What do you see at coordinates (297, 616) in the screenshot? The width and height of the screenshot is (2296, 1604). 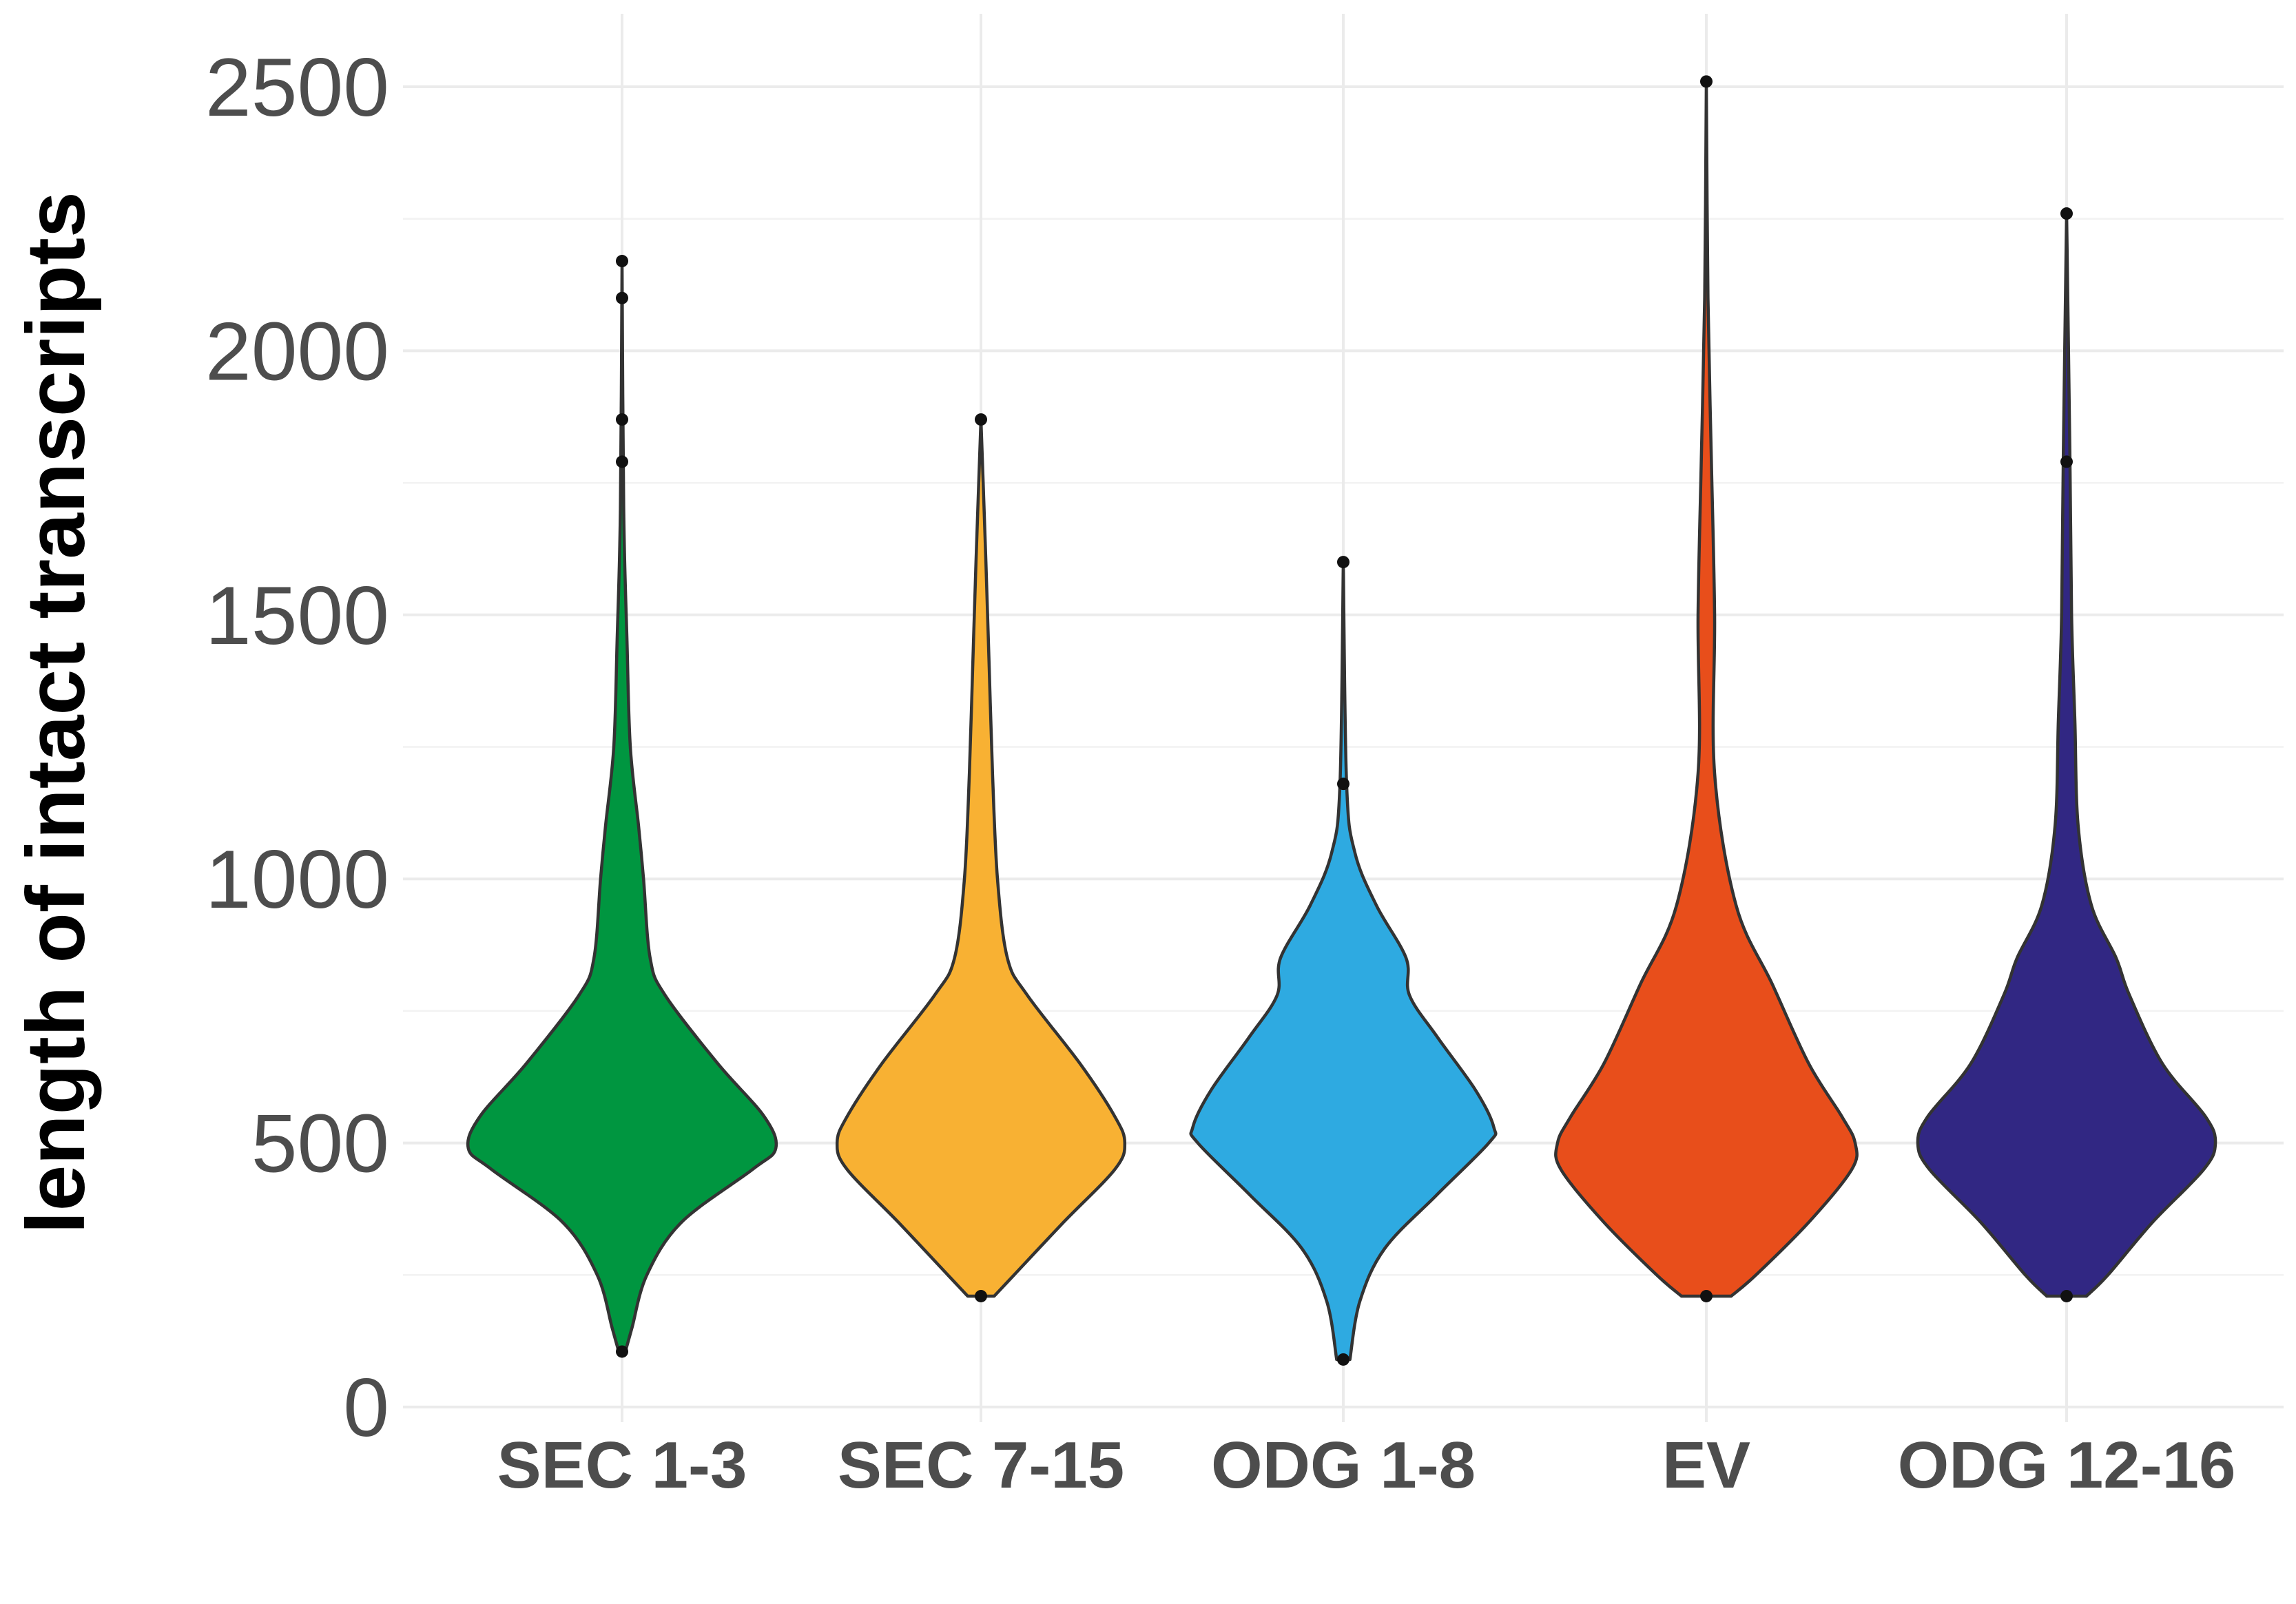 I see `y-tick-label: 1500` at bounding box center [297, 616].